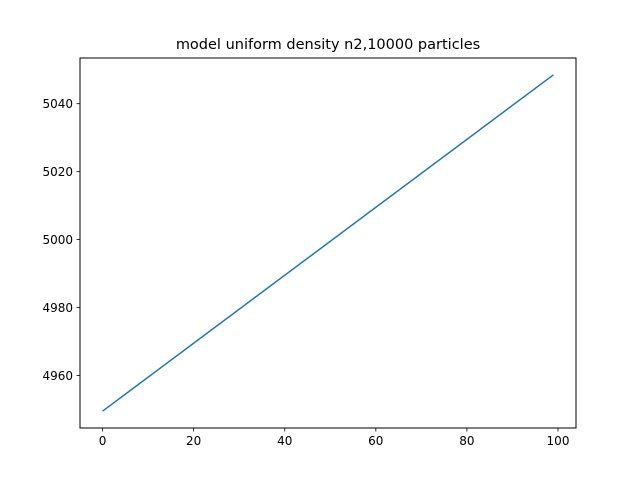 Image resolution: width=640 pixels, height=480 pixels. Describe the element at coordinates (57, 376) in the screenshot. I see `y-tick-label-0: 4960` at that location.